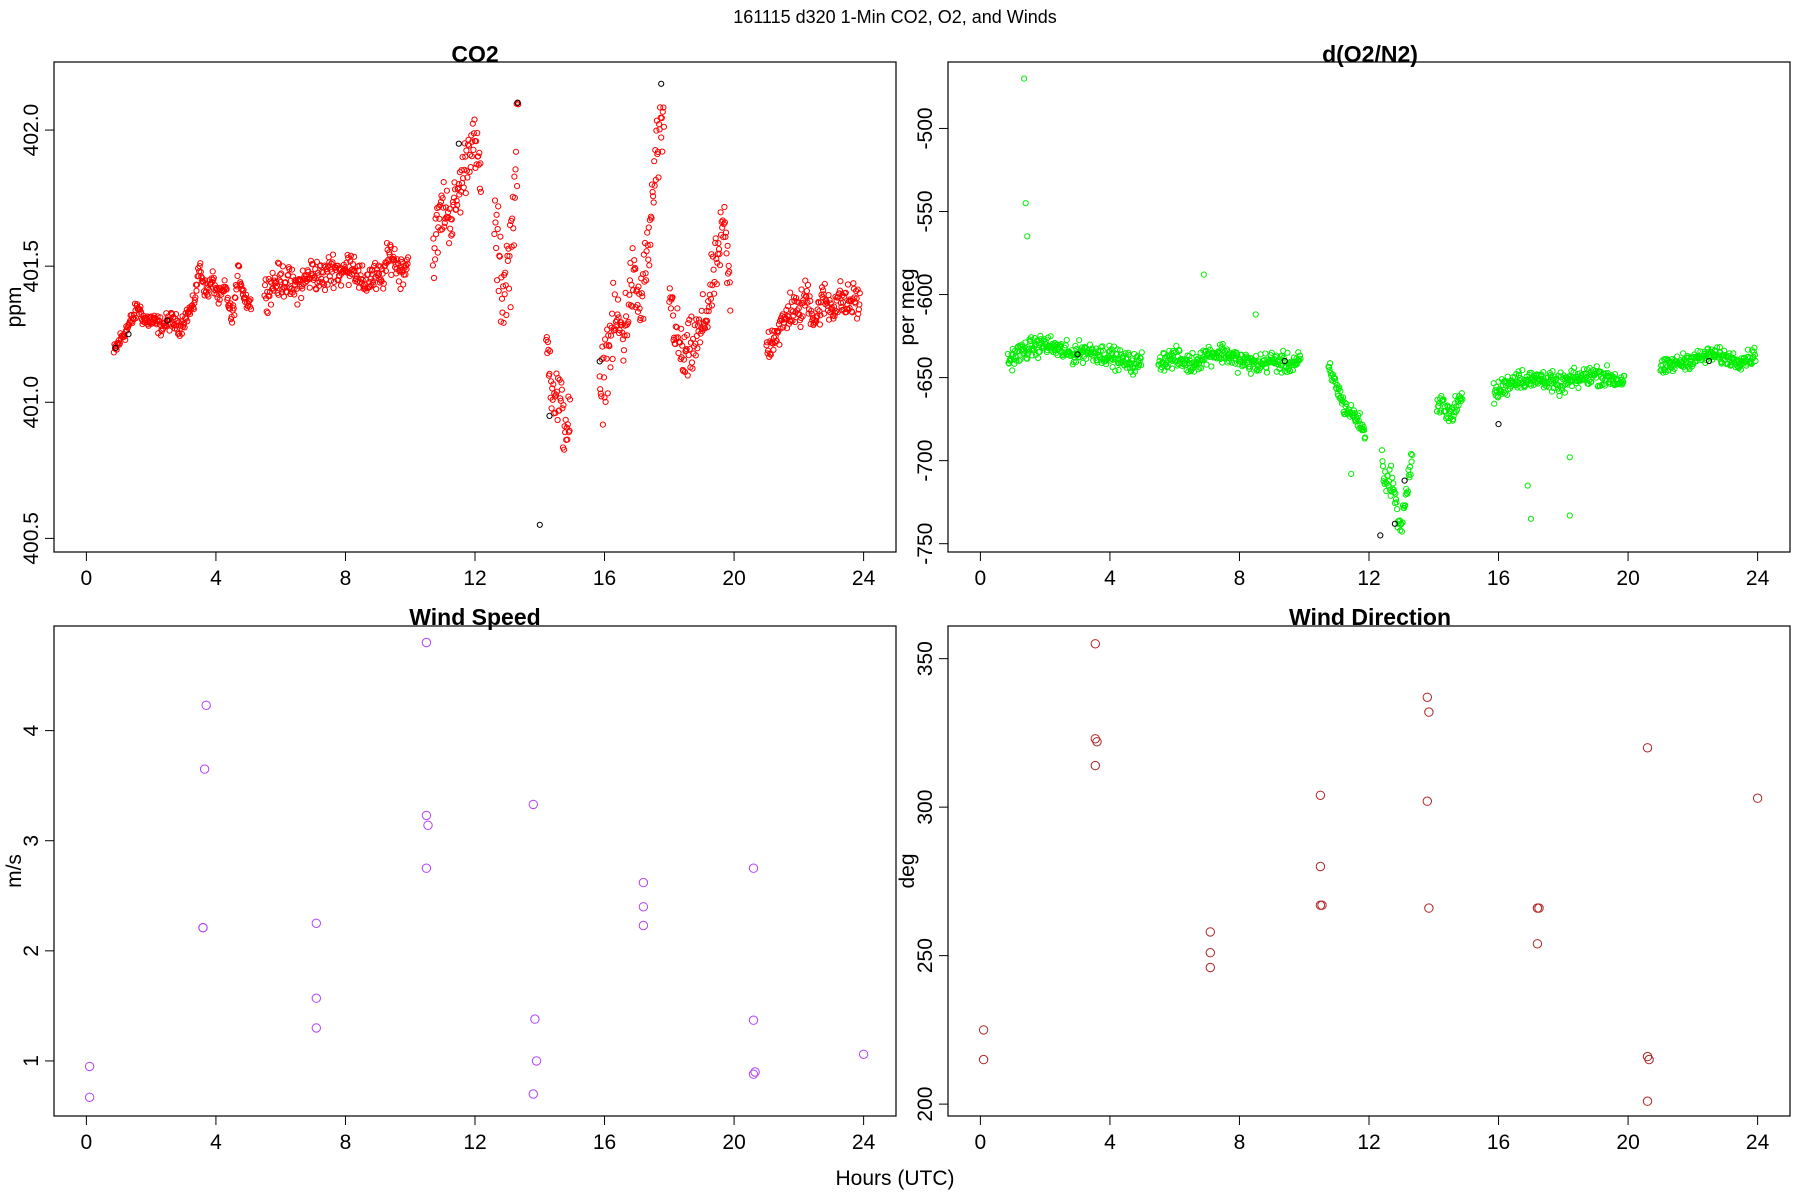  I want to click on o2-ytick-label: -650, so click(925, 378).